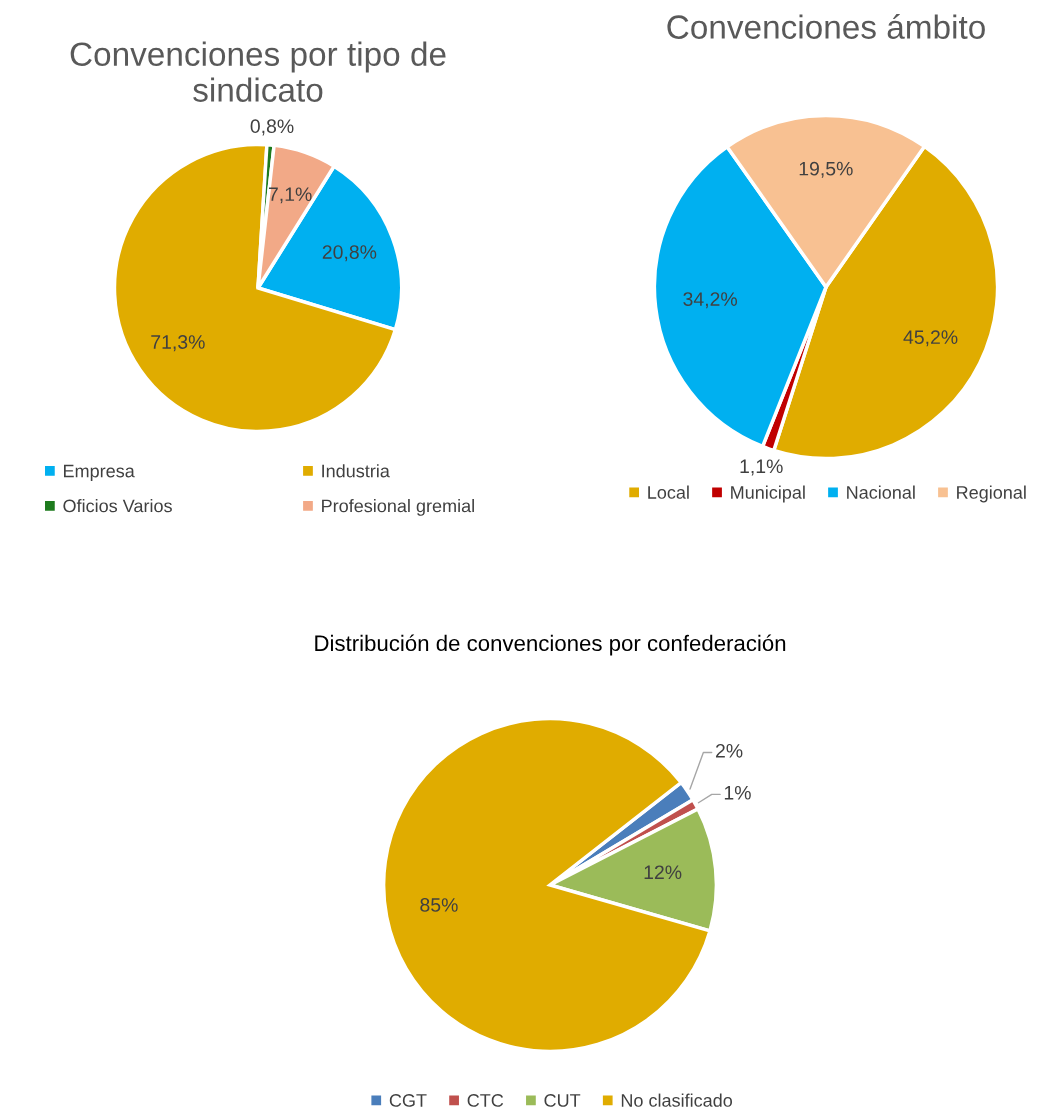 This screenshot has height=1113, width=1047. Describe the element at coordinates (729, 750) in the screenshot. I see `data-label: 2%` at that location.